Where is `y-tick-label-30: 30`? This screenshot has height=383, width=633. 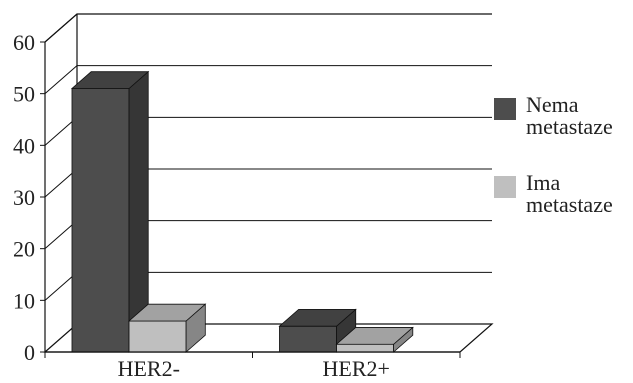 y-tick-label-30: 30 is located at coordinates (24, 197).